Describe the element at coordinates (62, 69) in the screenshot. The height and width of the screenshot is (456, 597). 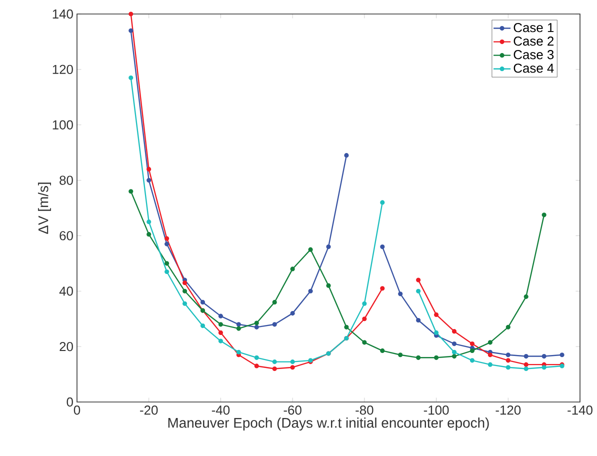
I see `y-tick-label: 120` at that location.